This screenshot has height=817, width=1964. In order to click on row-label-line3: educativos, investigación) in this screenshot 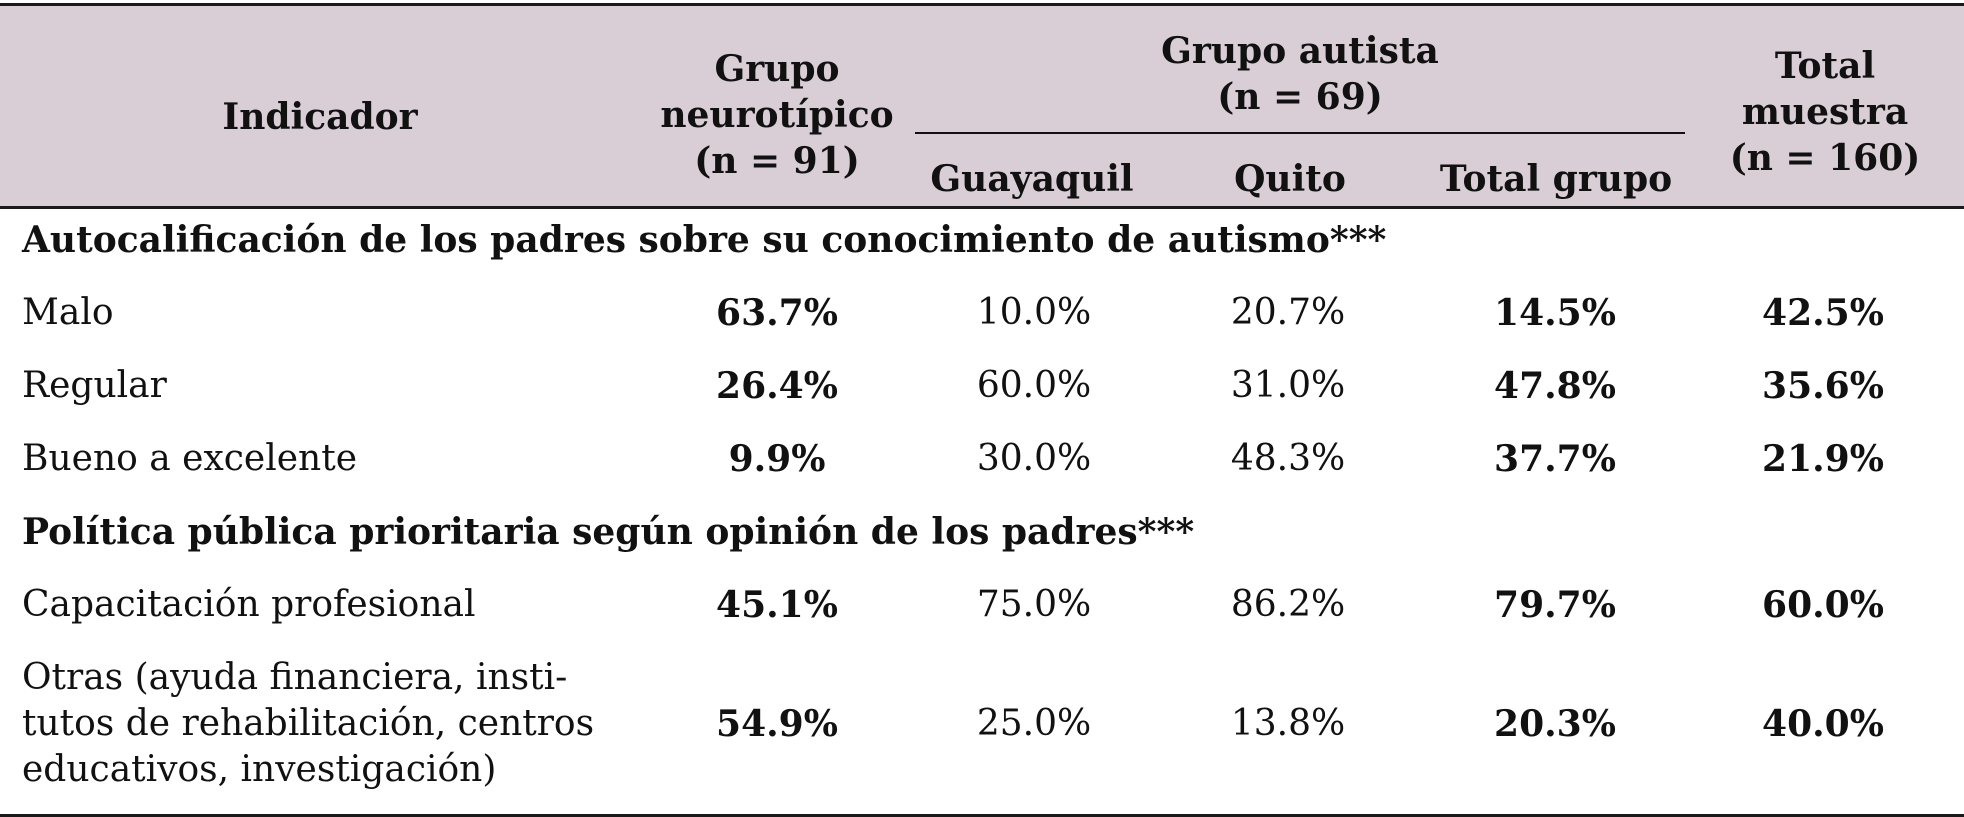, I will do `click(259, 769)`.